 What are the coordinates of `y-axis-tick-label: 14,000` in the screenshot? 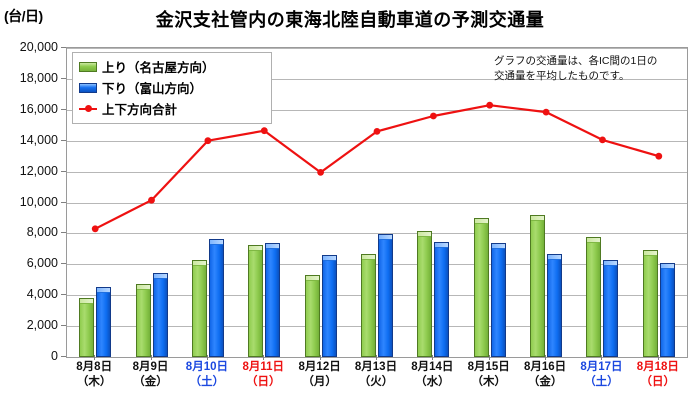 It's located at (38, 140).